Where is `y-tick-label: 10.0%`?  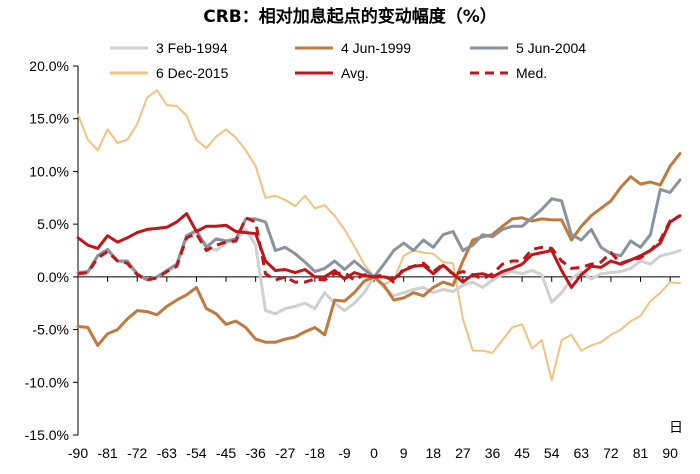
y-tick-label: 10.0% is located at coordinates (49, 171).